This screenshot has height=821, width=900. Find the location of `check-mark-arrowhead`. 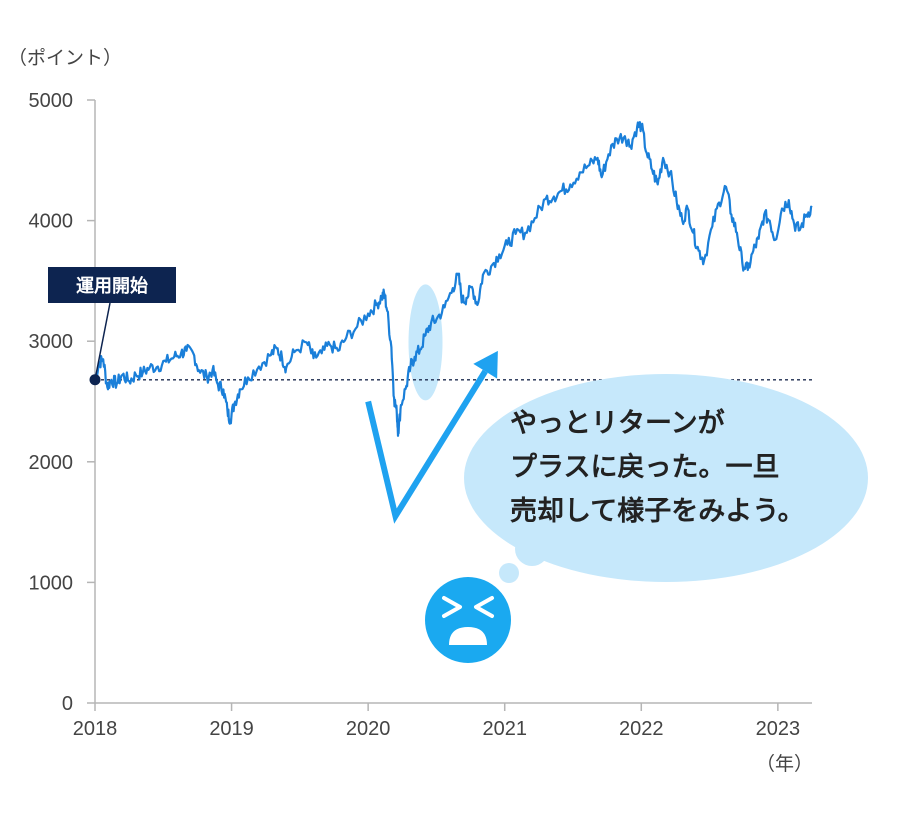

check-mark-arrowhead is located at coordinates (485, 364).